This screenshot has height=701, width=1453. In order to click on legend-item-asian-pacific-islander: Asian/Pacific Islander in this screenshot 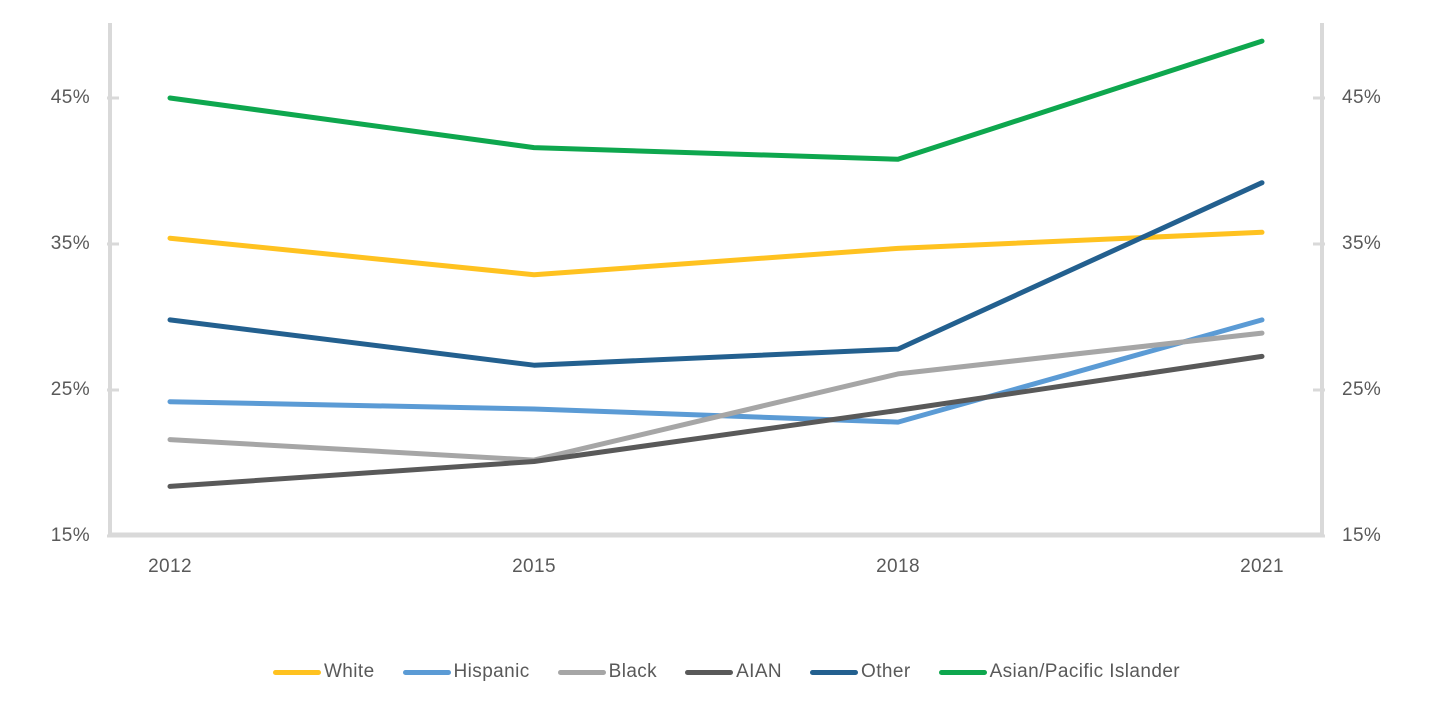, I will do `click(1059, 672)`.